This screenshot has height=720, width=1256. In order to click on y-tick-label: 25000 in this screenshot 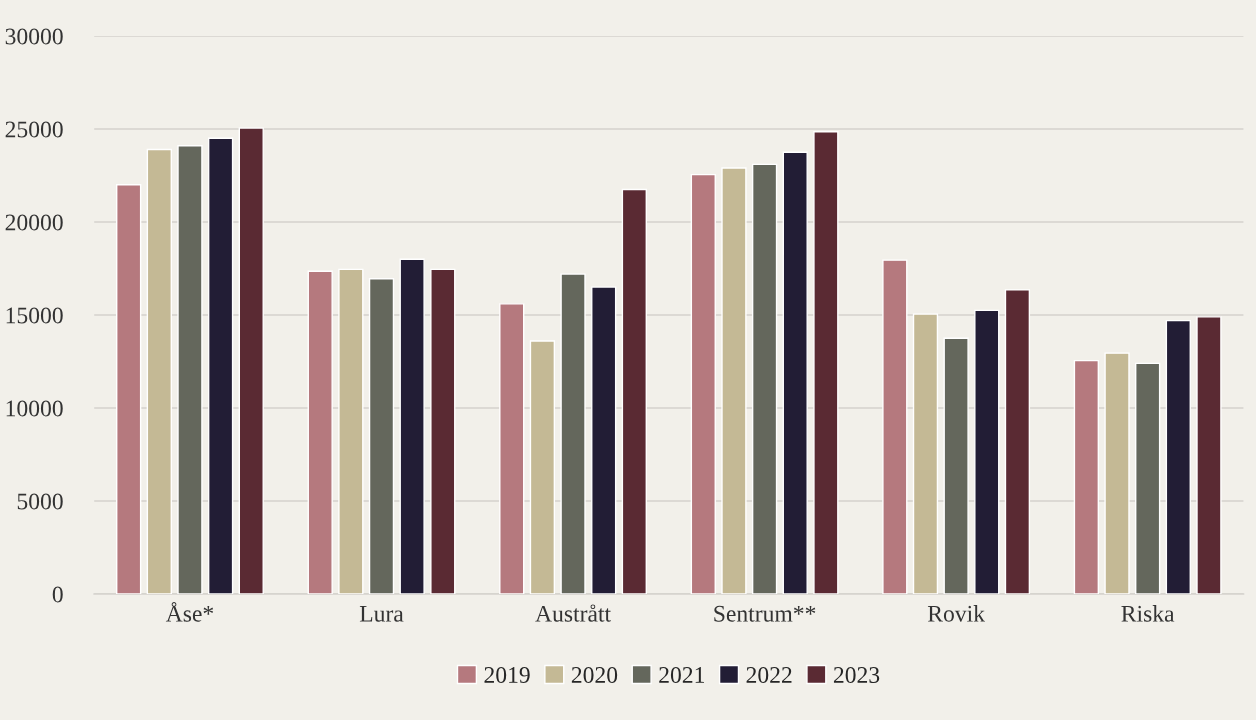, I will do `click(34, 129)`.